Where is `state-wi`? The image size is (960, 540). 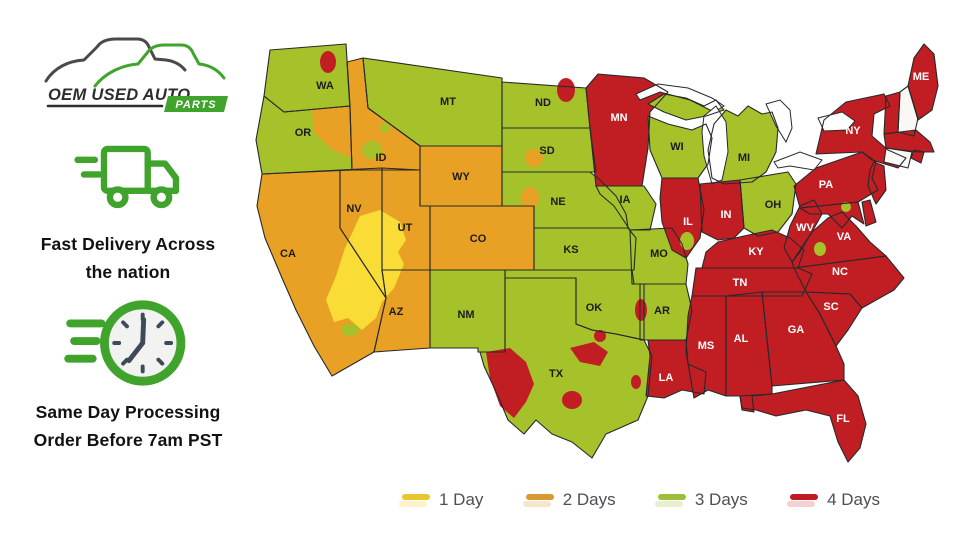 state-wi is located at coordinates (680, 147).